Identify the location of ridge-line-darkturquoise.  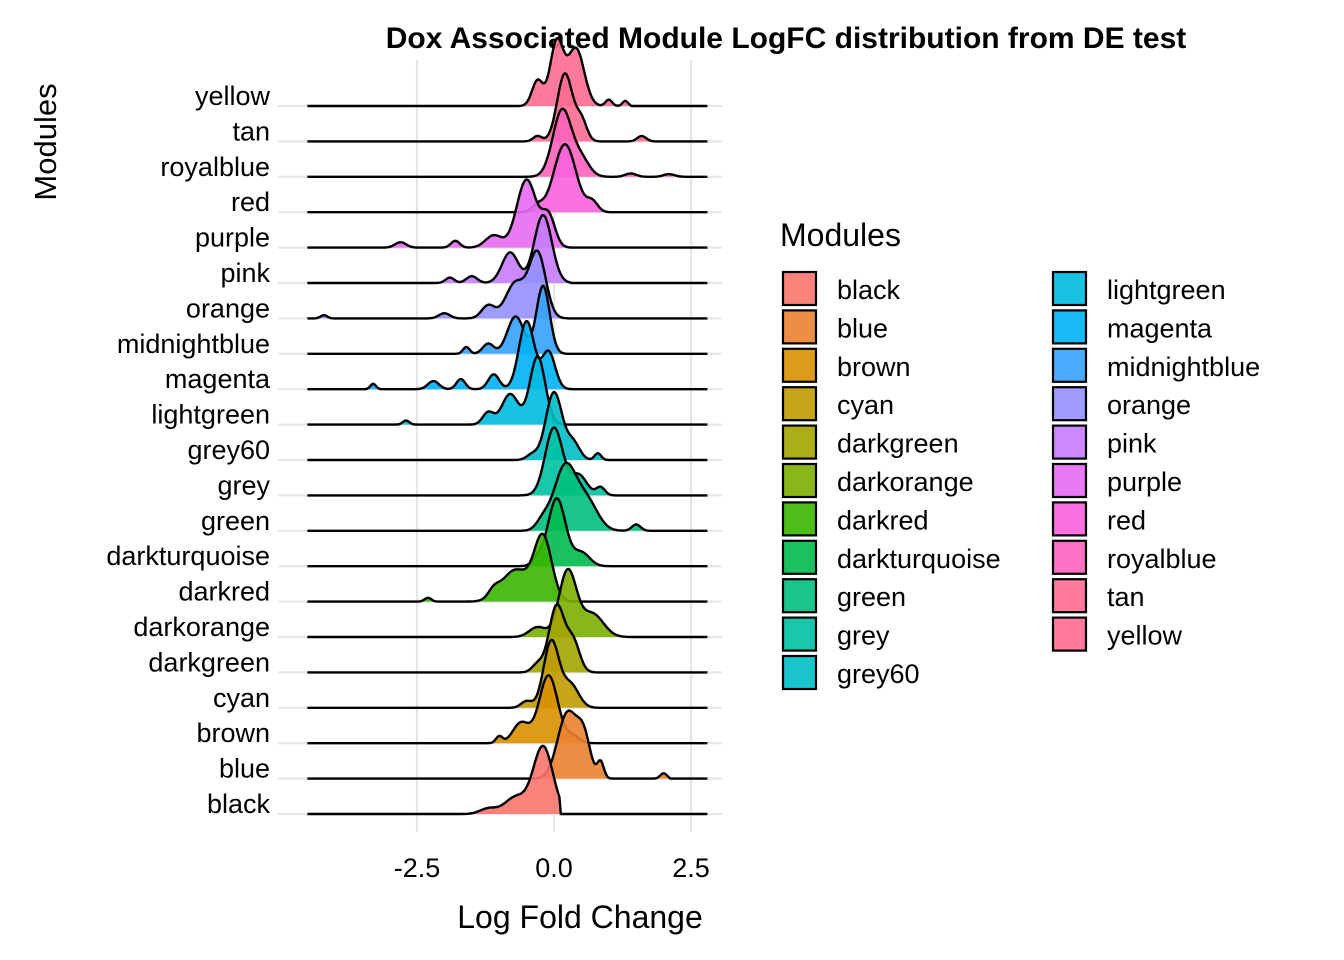
(507, 532).